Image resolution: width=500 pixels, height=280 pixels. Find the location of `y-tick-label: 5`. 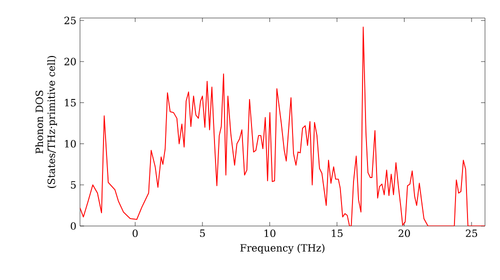

y-tick-label: 5 is located at coordinates (73, 185).